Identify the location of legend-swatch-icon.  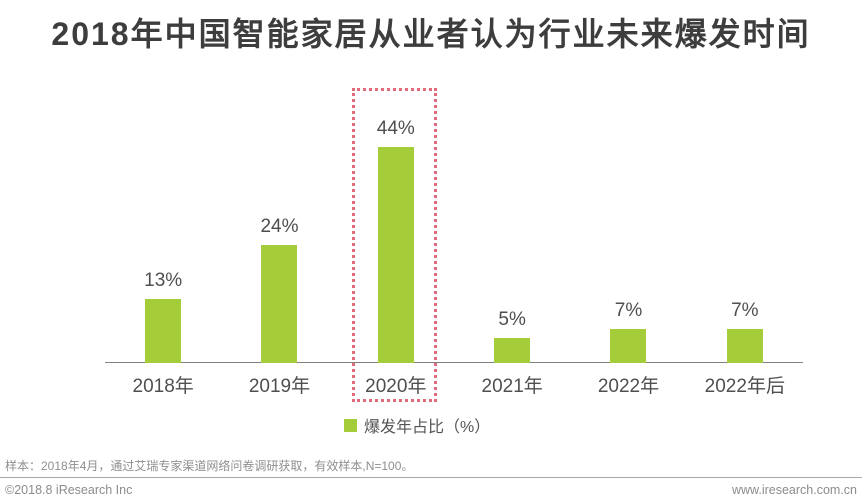
(350, 425).